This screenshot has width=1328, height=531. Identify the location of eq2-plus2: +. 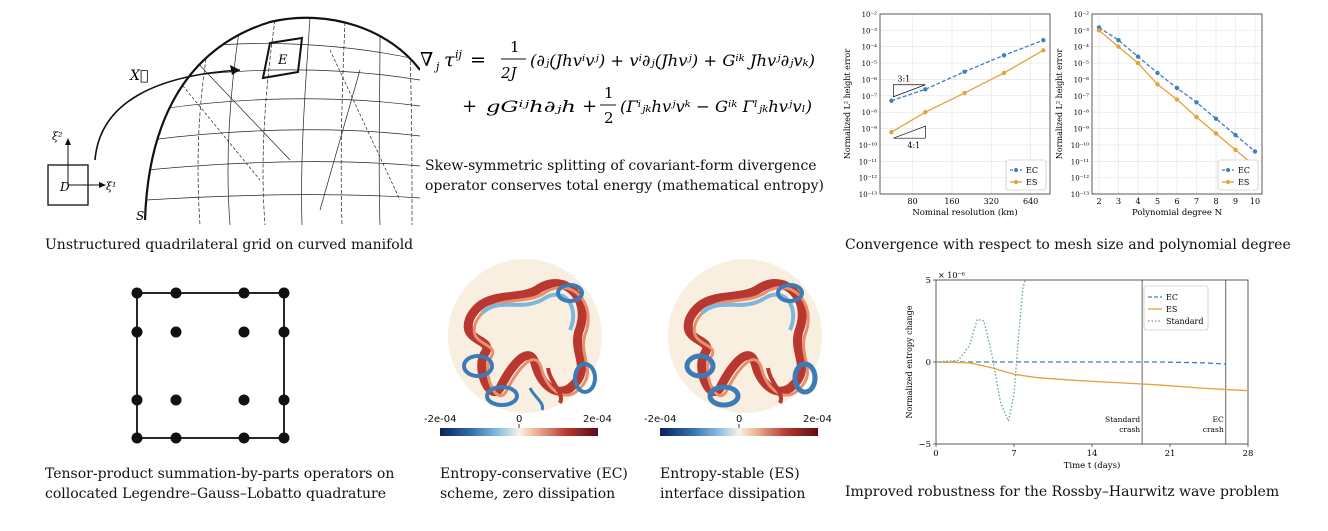
(589, 106).